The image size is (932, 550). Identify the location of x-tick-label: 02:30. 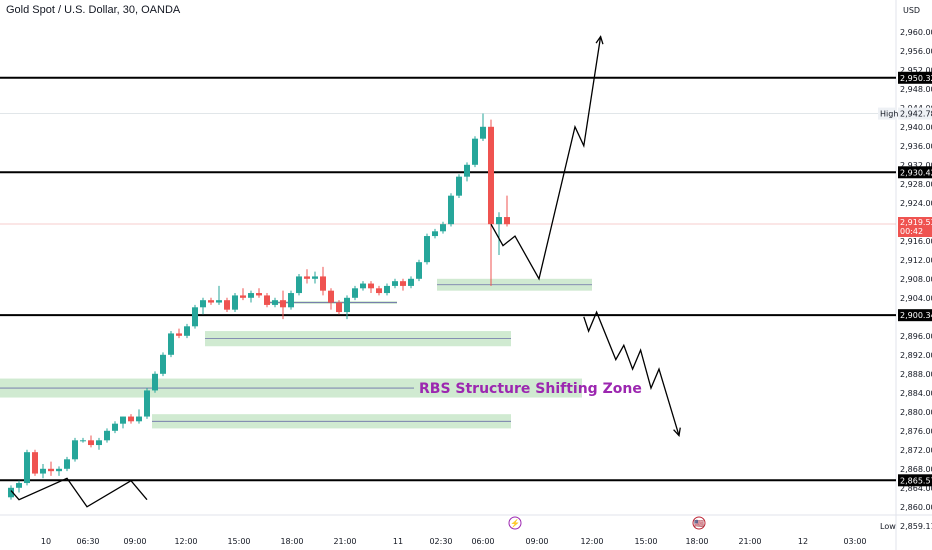
(440, 541).